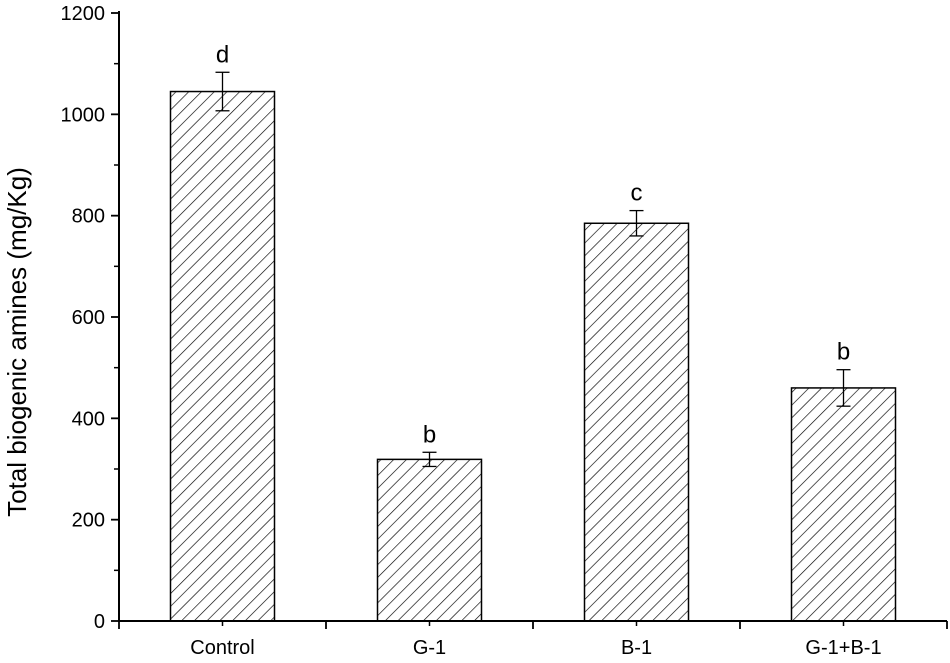 This screenshot has width=950, height=663. What do you see at coordinates (88, 318) in the screenshot?
I see `y-tick-label: 600` at bounding box center [88, 318].